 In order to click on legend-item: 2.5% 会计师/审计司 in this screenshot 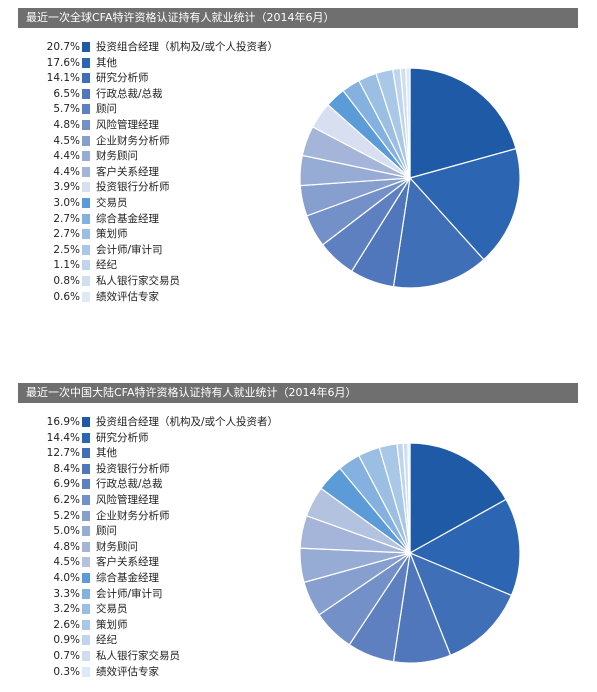, I will do `click(163, 250)`.